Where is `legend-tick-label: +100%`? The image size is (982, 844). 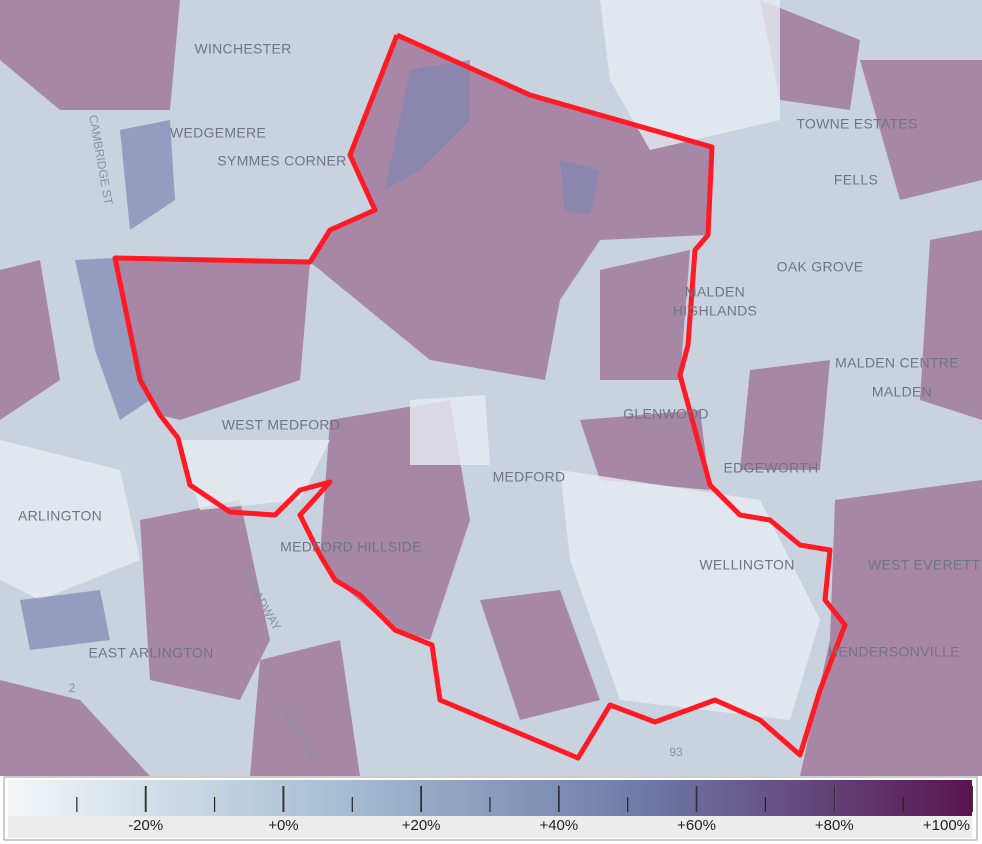 legend-tick-label: +100% is located at coordinates (946, 825).